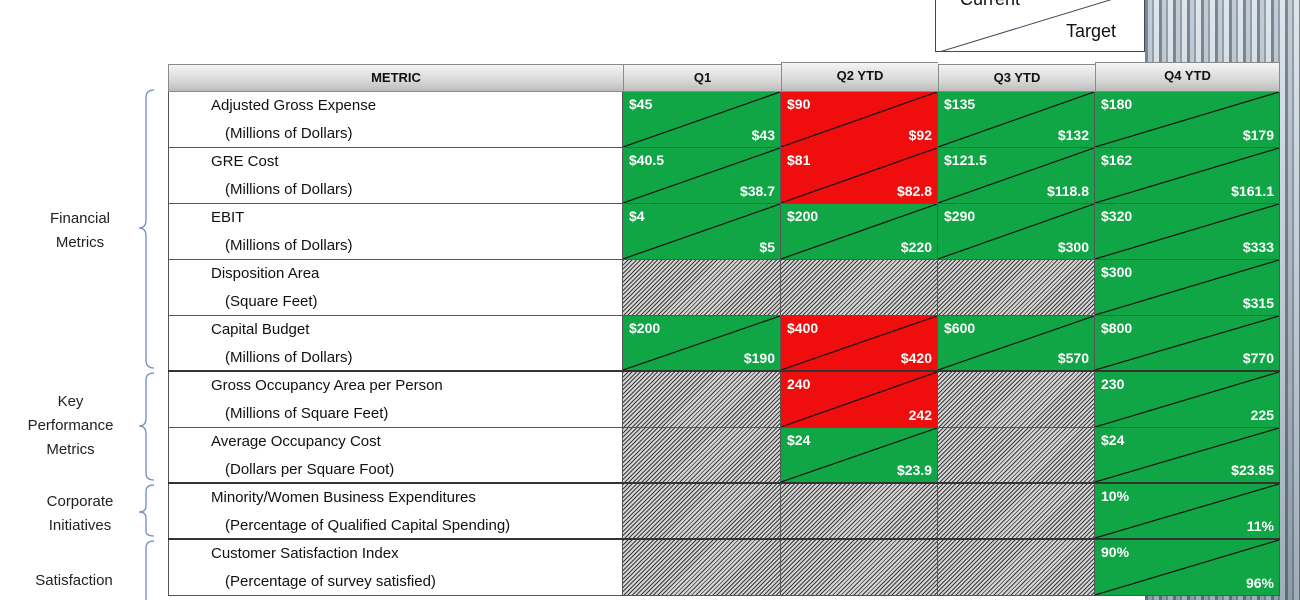  What do you see at coordinates (799, 104) in the screenshot?
I see `current-value: $90` at bounding box center [799, 104].